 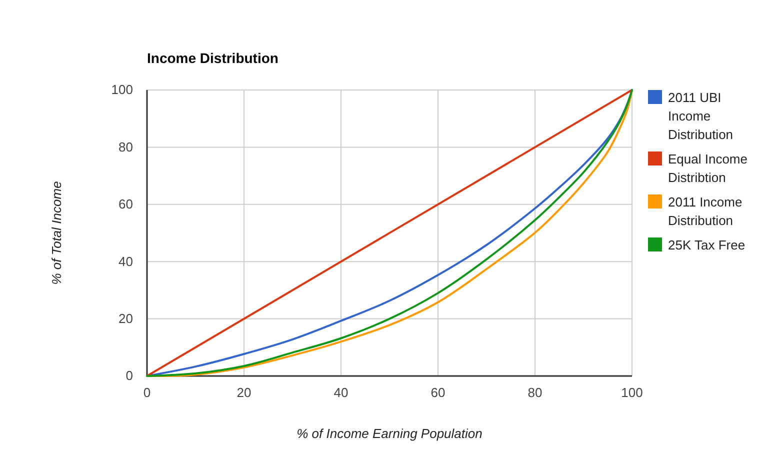 I want to click on x-tick-label: 80, so click(x=535, y=392).